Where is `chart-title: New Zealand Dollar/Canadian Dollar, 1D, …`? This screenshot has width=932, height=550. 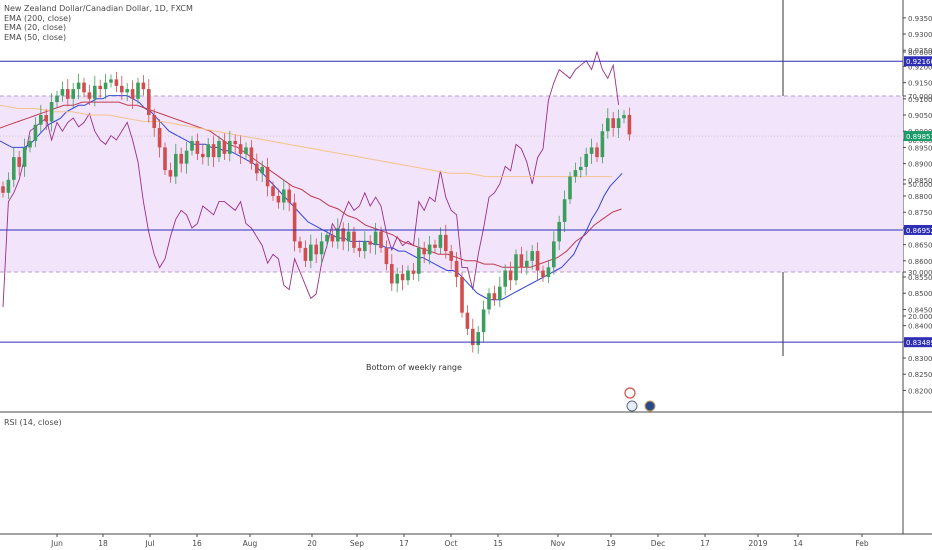
chart-title: New Zealand Dollar/Canadian Dollar, 1D, … is located at coordinates (98, 8).